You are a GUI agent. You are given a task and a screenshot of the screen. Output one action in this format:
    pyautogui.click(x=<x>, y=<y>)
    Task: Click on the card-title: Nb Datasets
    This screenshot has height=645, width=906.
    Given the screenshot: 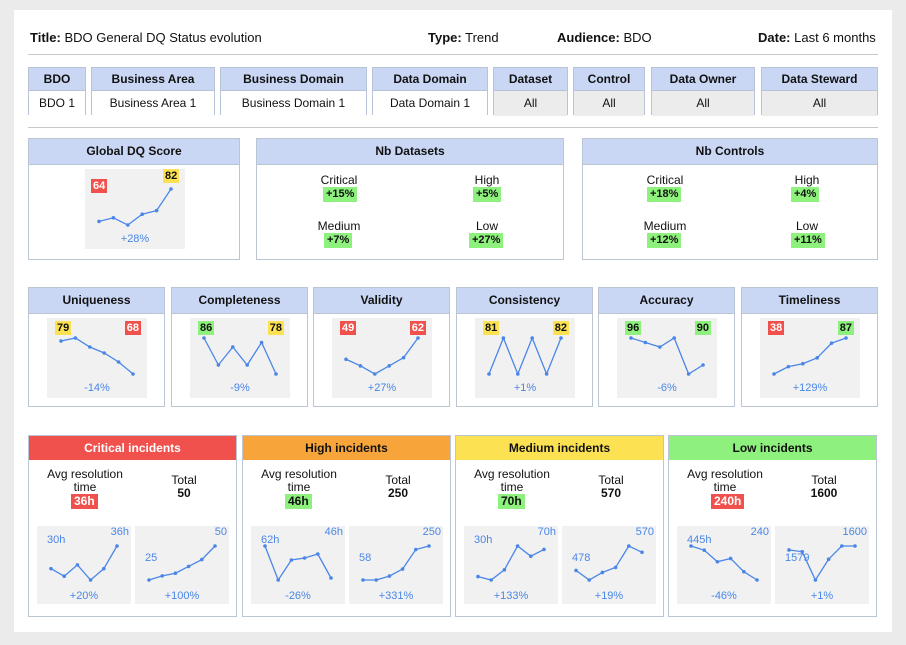 What is the action you would take?
    pyautogui.click(x=410, y=152)
    